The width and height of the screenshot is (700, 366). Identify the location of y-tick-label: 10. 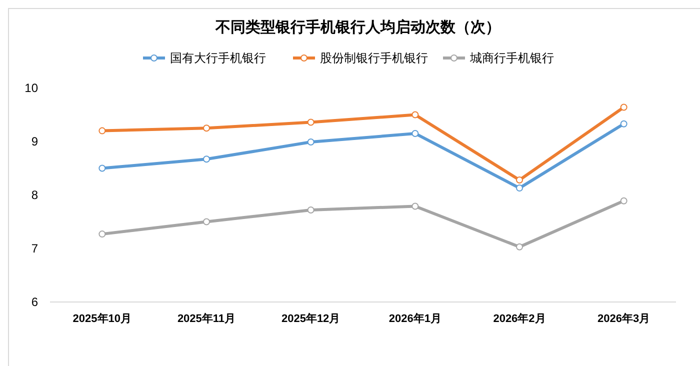
(31, 88).